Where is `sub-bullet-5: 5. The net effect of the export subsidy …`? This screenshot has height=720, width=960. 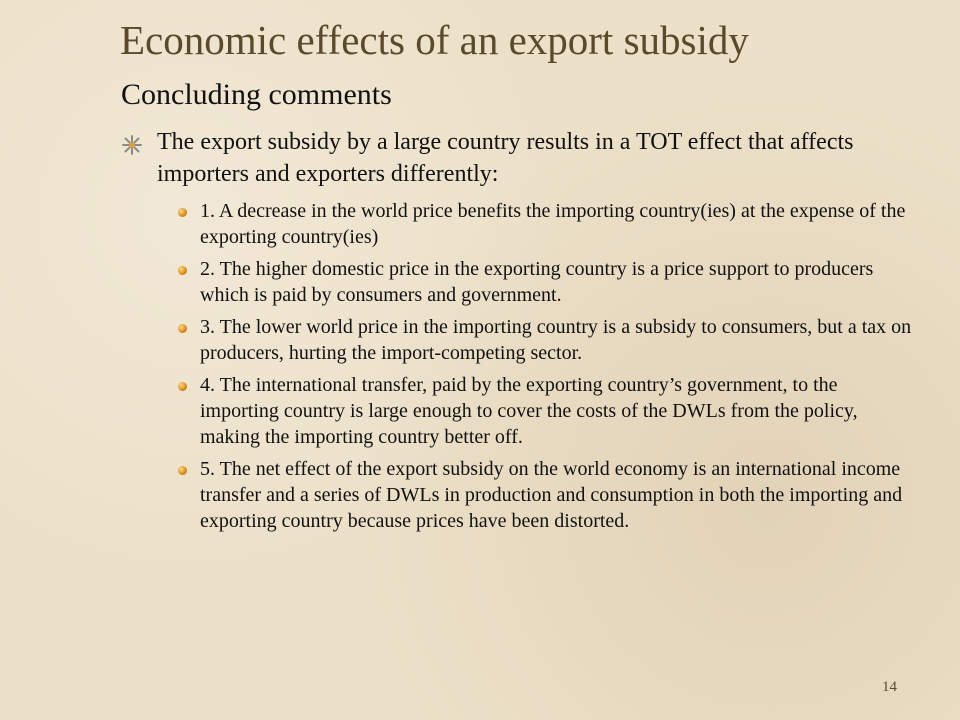 sub-bullet-5: 5. The net effect of the export subsidy … is located at coordinates (548, 495).